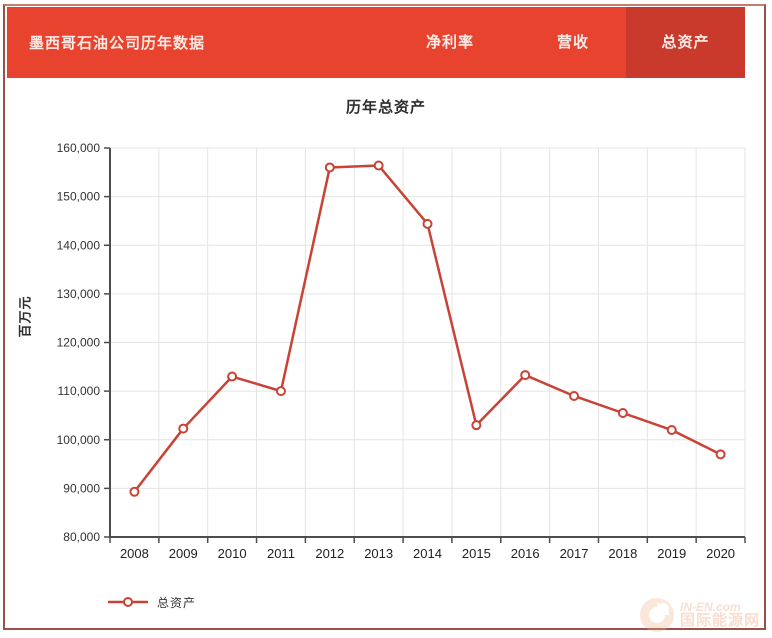  I want to click on y-tick-label: 150,000, so click(79, 197).